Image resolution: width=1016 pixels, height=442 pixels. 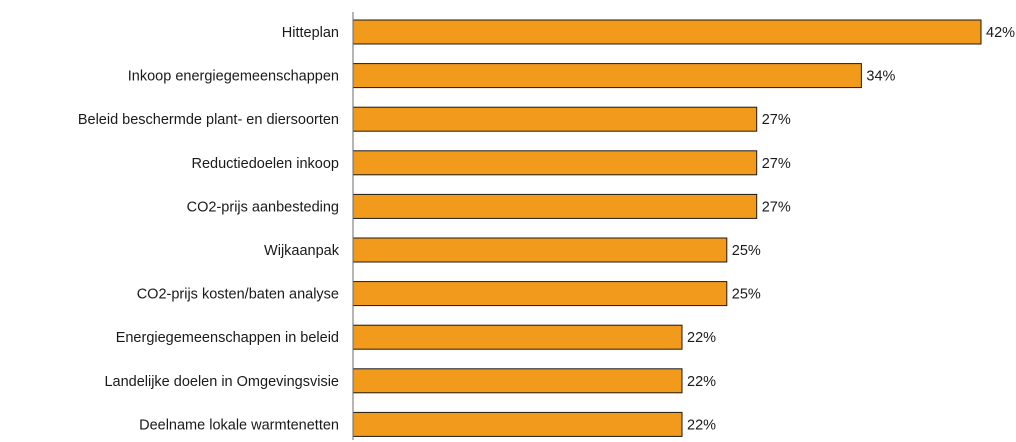 I want to click on category-label: CO2-prijs kosten/baten analyse, so click(x=238, y=295).